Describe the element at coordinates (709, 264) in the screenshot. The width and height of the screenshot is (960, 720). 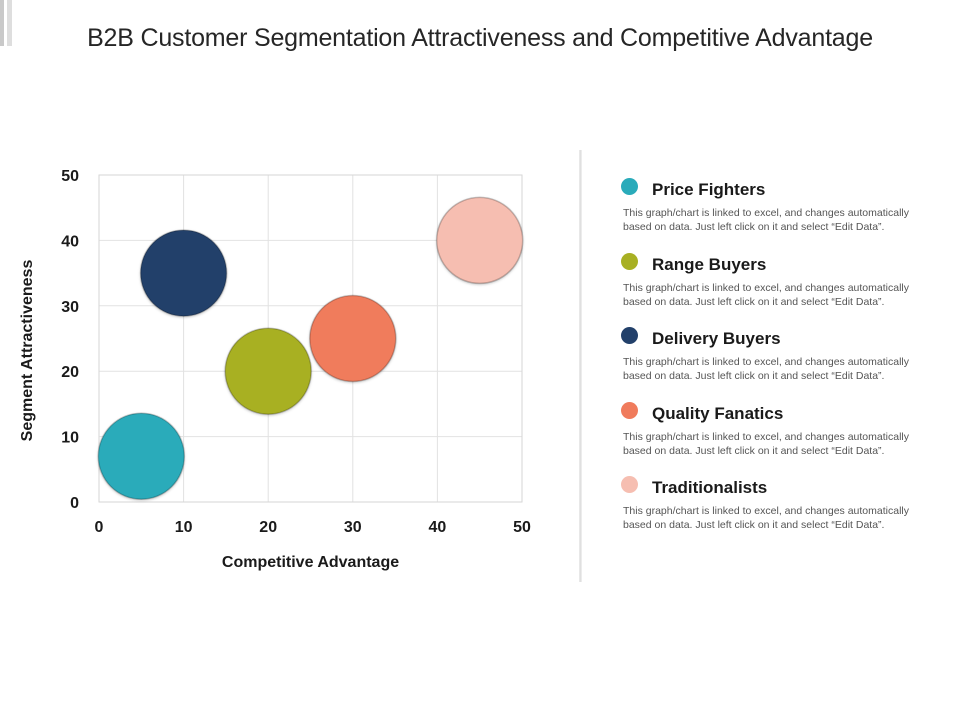
I see `legend-name: Range Buyers` at that location.